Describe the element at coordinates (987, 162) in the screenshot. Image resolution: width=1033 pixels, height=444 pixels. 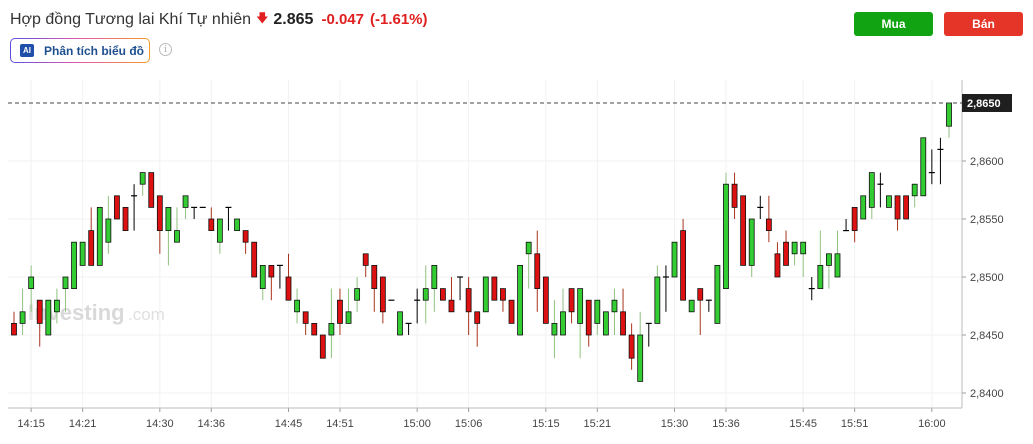
I see `y-tick-label: 2,8600` at that location.